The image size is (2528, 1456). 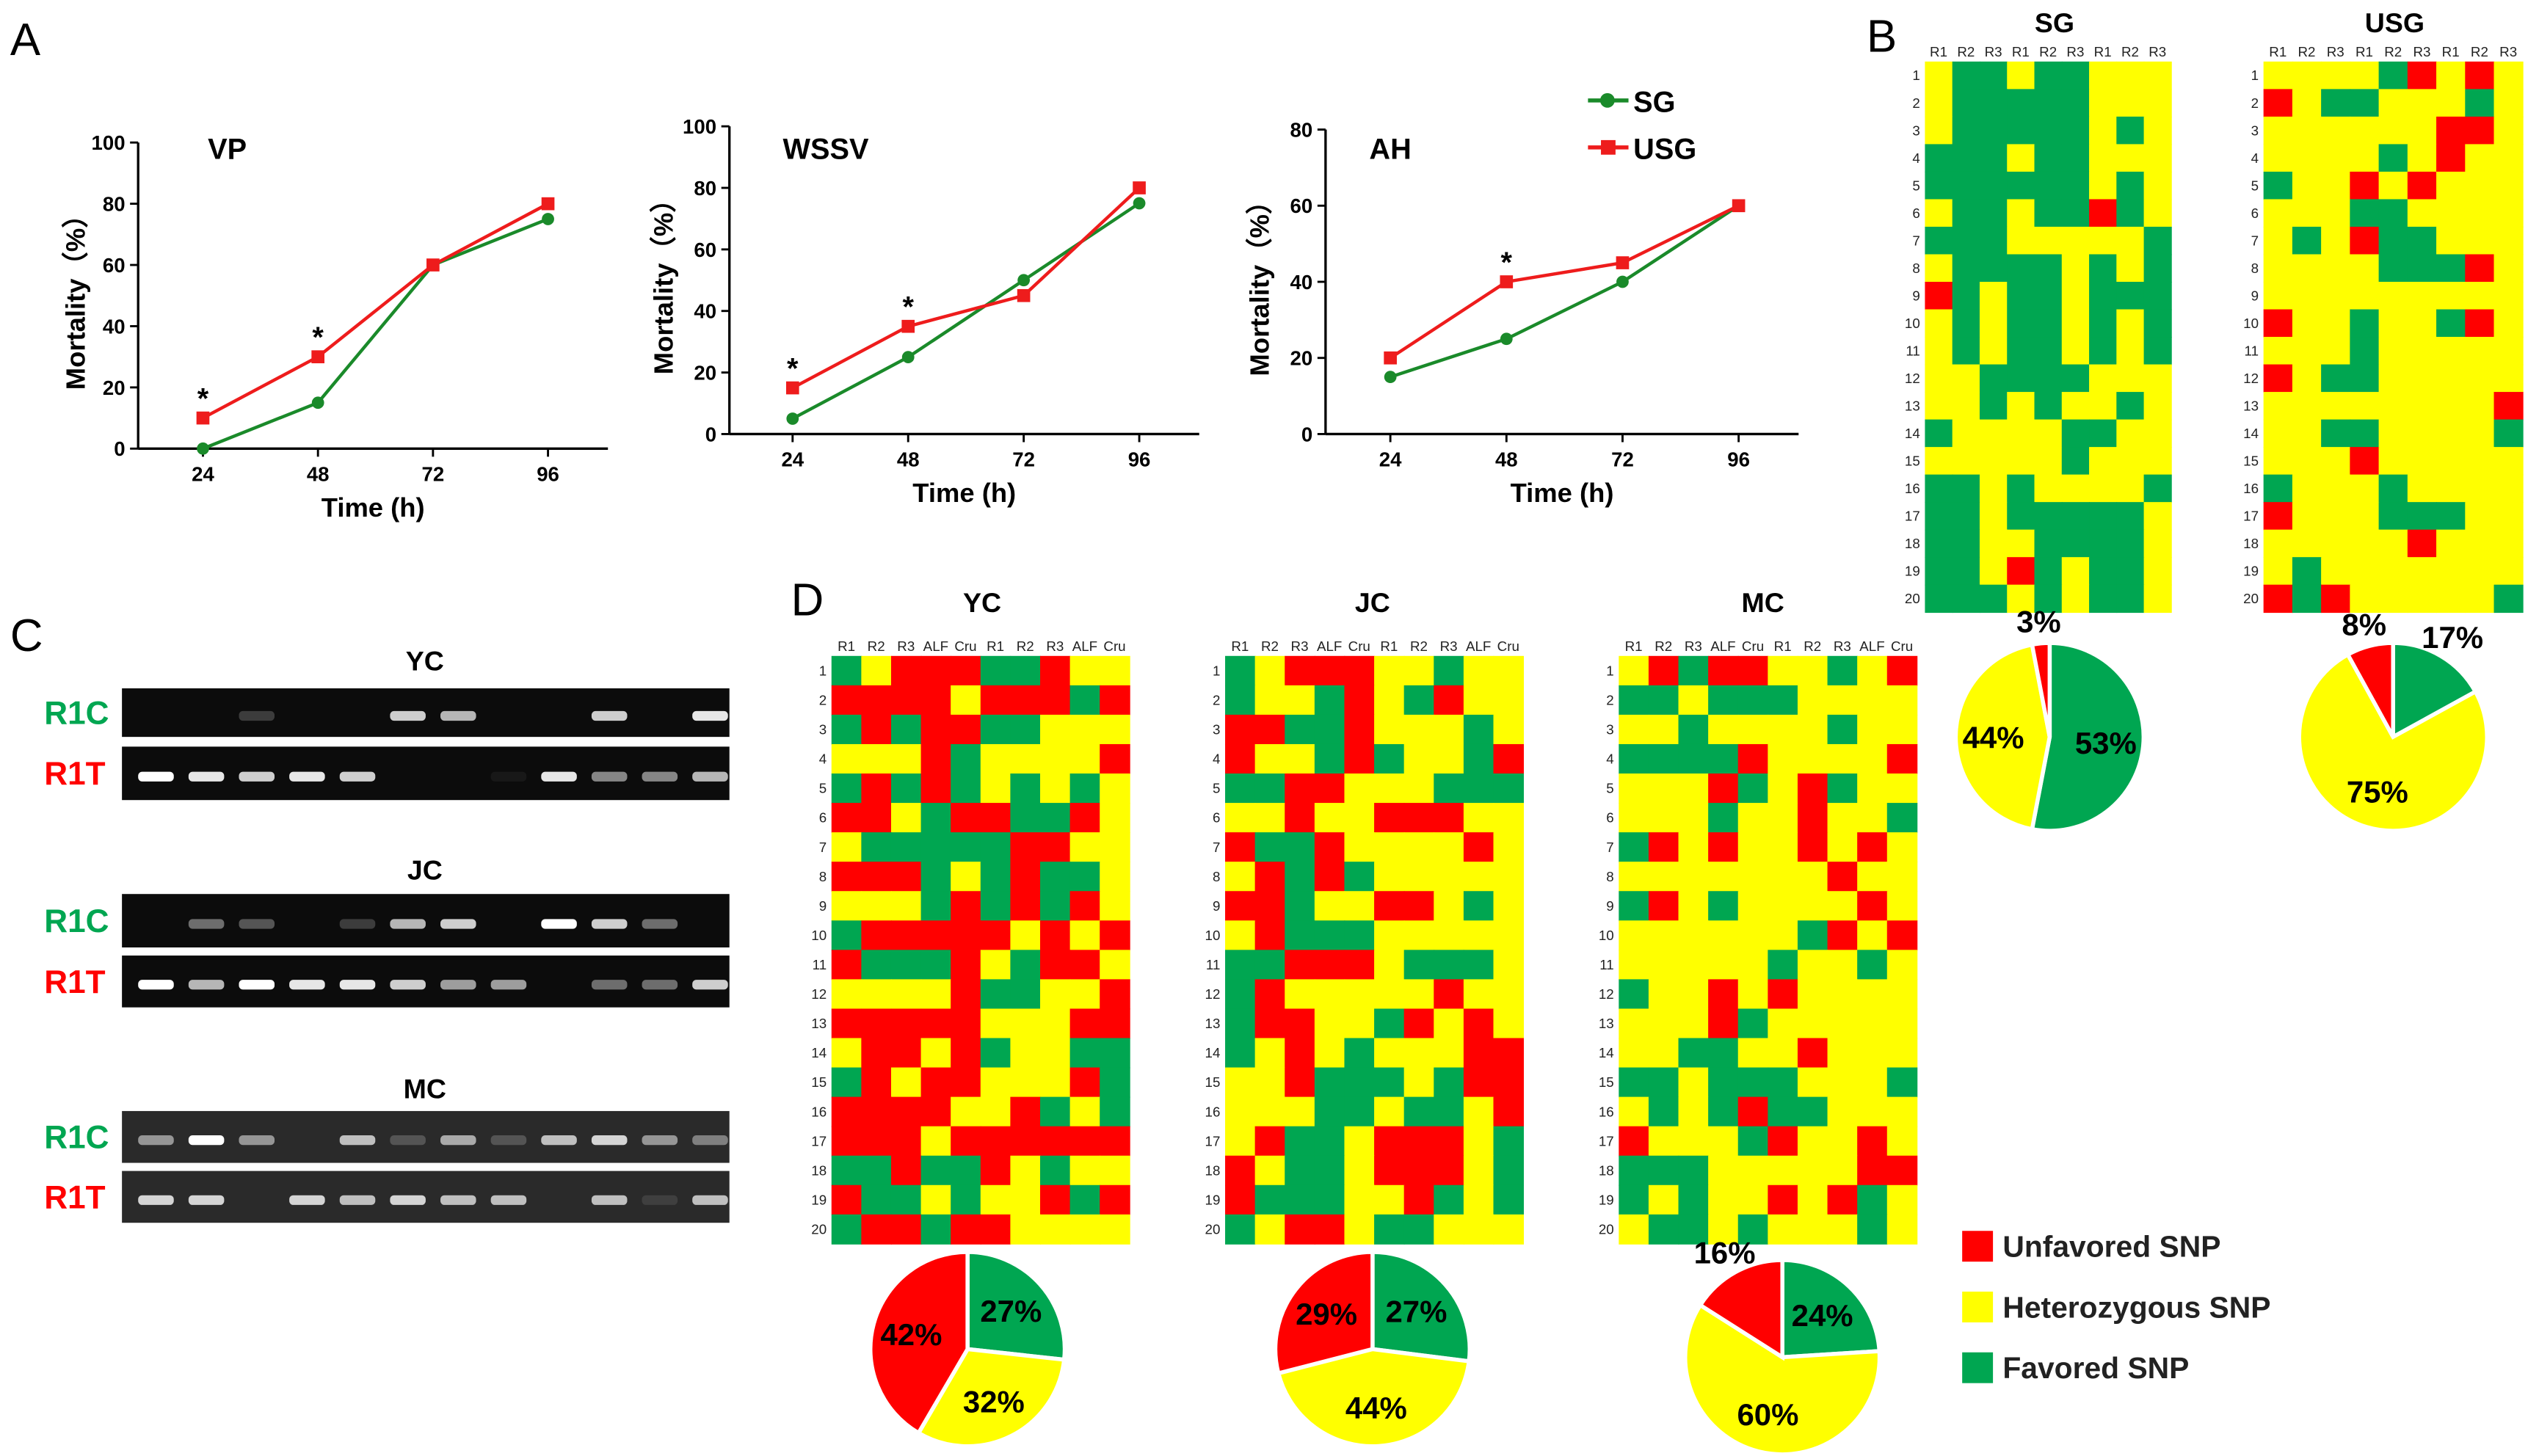 What do you see at coordinates (1564, 282) in the screenshot?
I see `series-line-usg` at bounding box center [1564, 282].